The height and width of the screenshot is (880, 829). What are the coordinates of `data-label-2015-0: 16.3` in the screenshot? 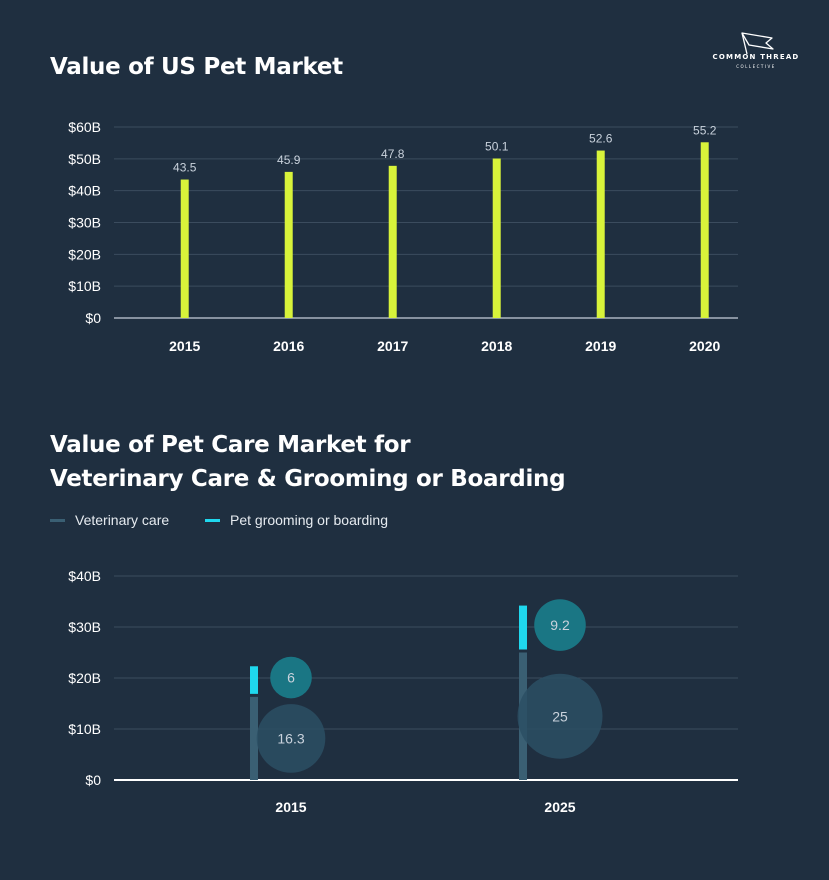 It's located at (290, 738).